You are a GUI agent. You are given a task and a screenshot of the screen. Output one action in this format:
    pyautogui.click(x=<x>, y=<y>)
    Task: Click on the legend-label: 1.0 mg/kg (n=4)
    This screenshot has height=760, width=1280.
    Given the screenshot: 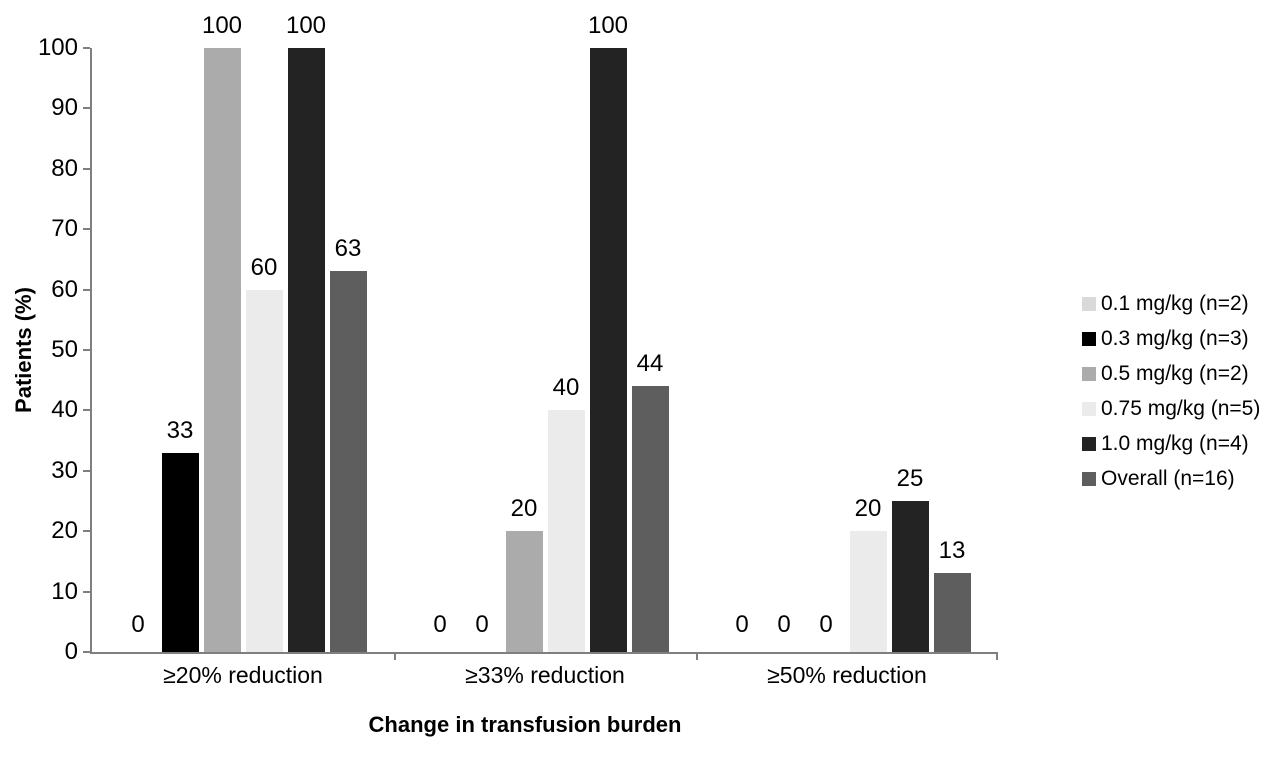 What is the action you would take?
    pyautogui.click(x=1175, y=443)
    